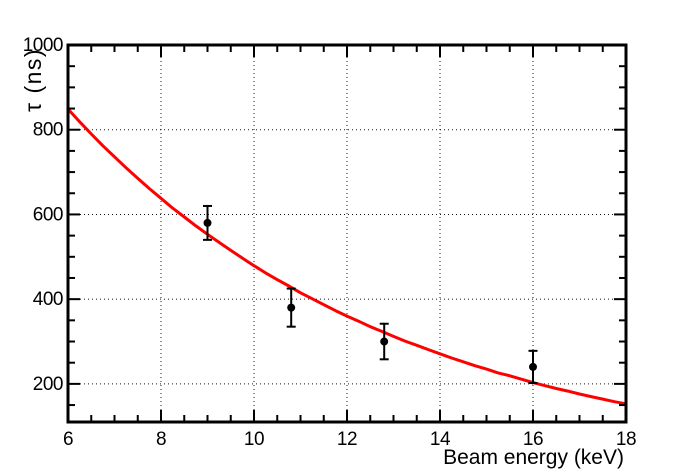  What do you see at coordinates (161, 439) in the screenshot?
I see `x-tick-label: 8` at bounding box center [161, 439].